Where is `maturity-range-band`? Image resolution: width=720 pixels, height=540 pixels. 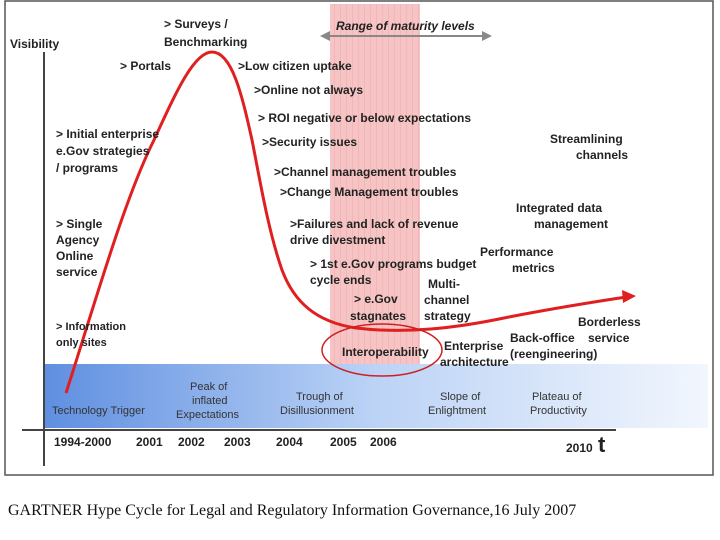
maturity-range-band is located at coordinates (375, 185).